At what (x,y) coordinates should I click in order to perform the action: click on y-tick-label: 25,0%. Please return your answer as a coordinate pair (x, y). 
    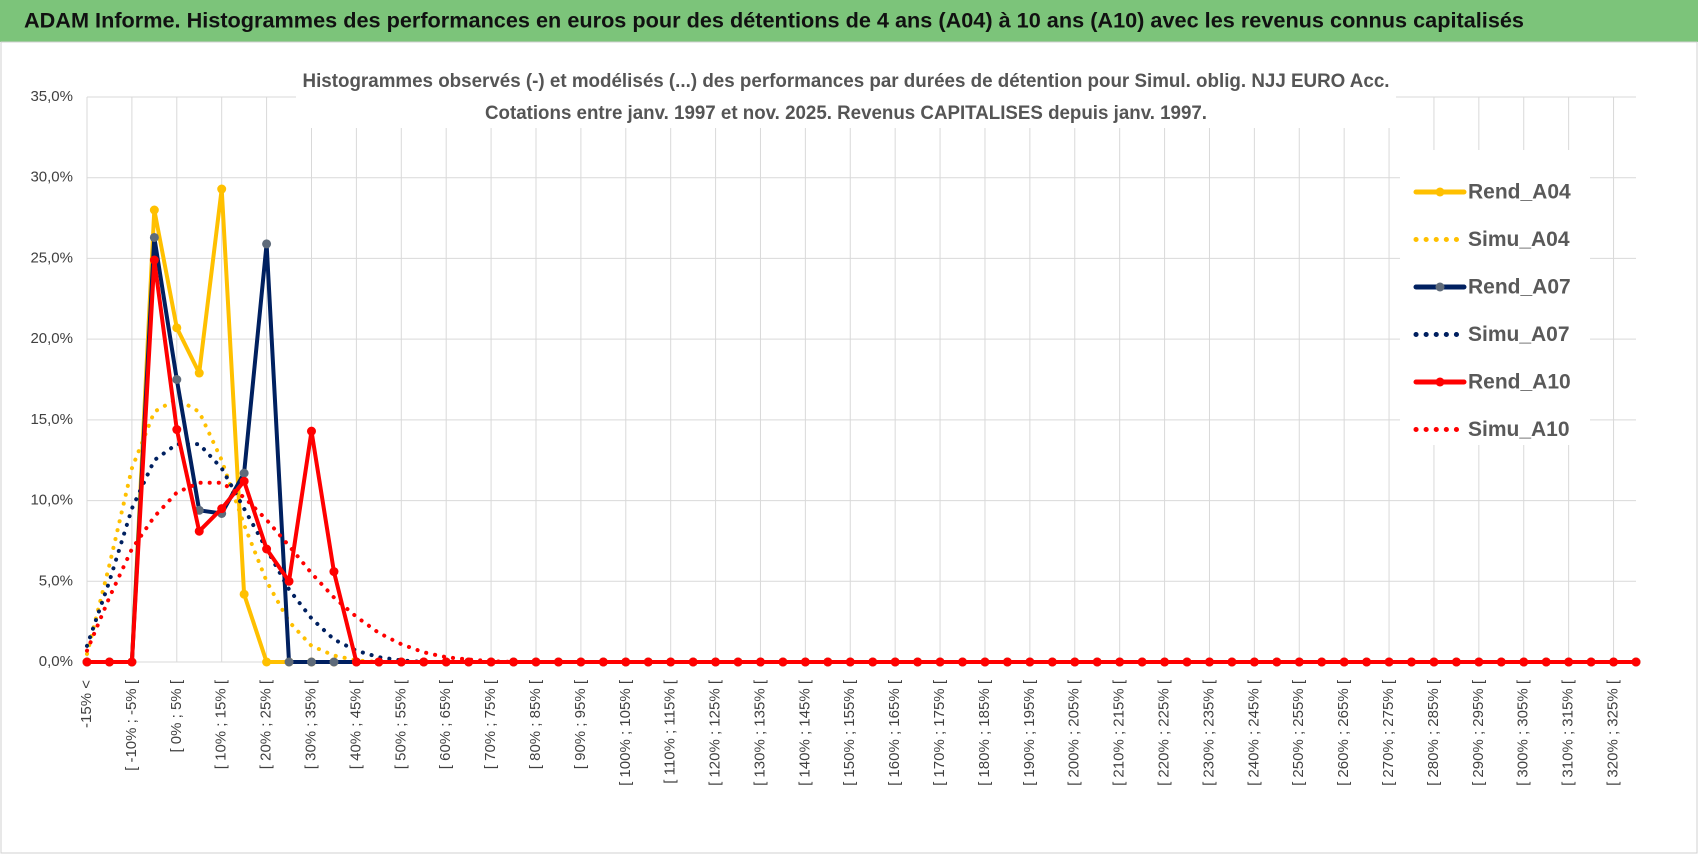
    Looking at the image, I should click on (51, 257).